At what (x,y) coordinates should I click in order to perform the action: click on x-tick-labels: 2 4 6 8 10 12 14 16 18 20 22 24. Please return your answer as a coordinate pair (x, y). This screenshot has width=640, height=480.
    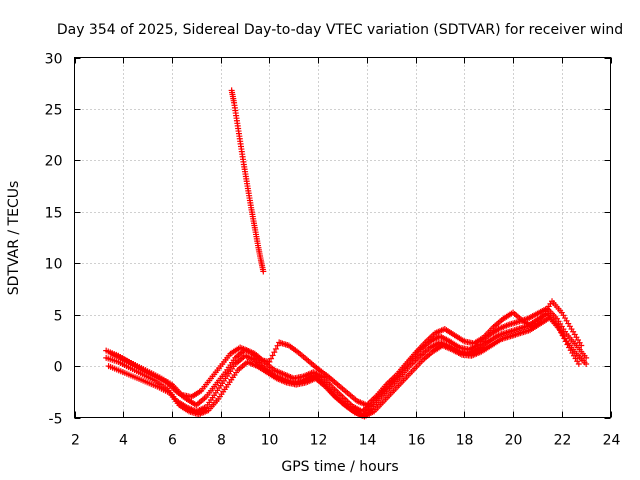
    Looking at the image, I should click on (345, 441).